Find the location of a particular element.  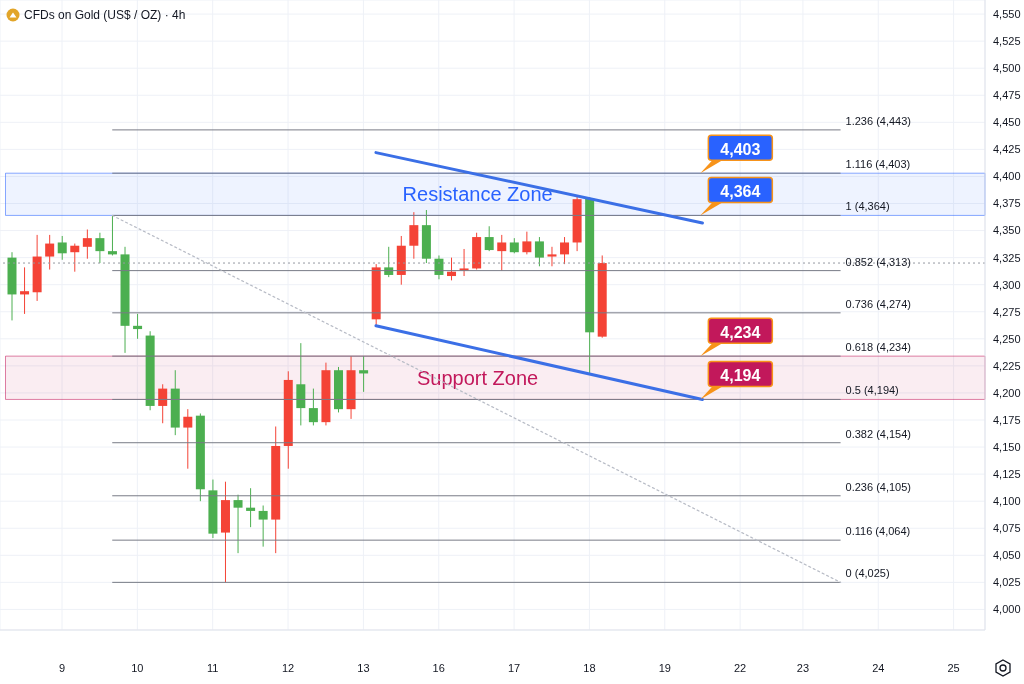

y-tick-label: 4,200 is located at coordinates (1007, 392).